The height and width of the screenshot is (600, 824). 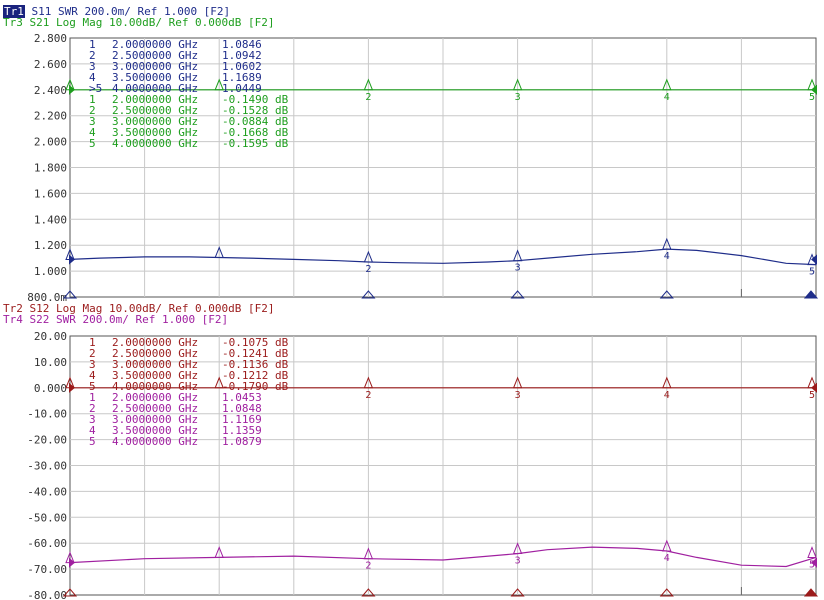 What do you see at coordinates (50, 142) in the screenshot?
I see `y-tick-label: 2.000` at bounding box center [50, 142].